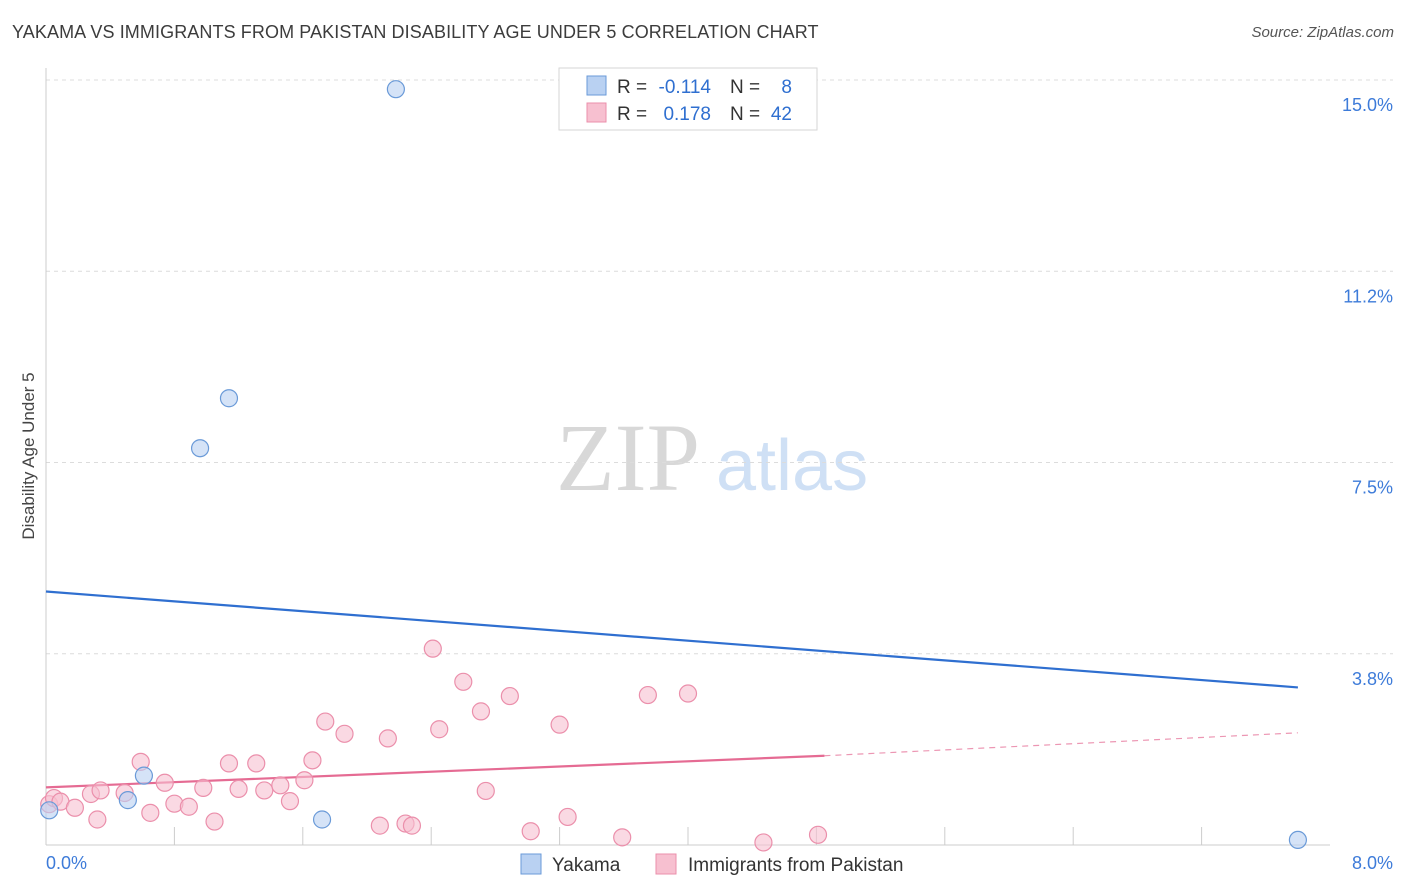 The image size is (1406, 892). I want to click on source-credit: Source: ZipAtlas.com, so click(1322, 32).